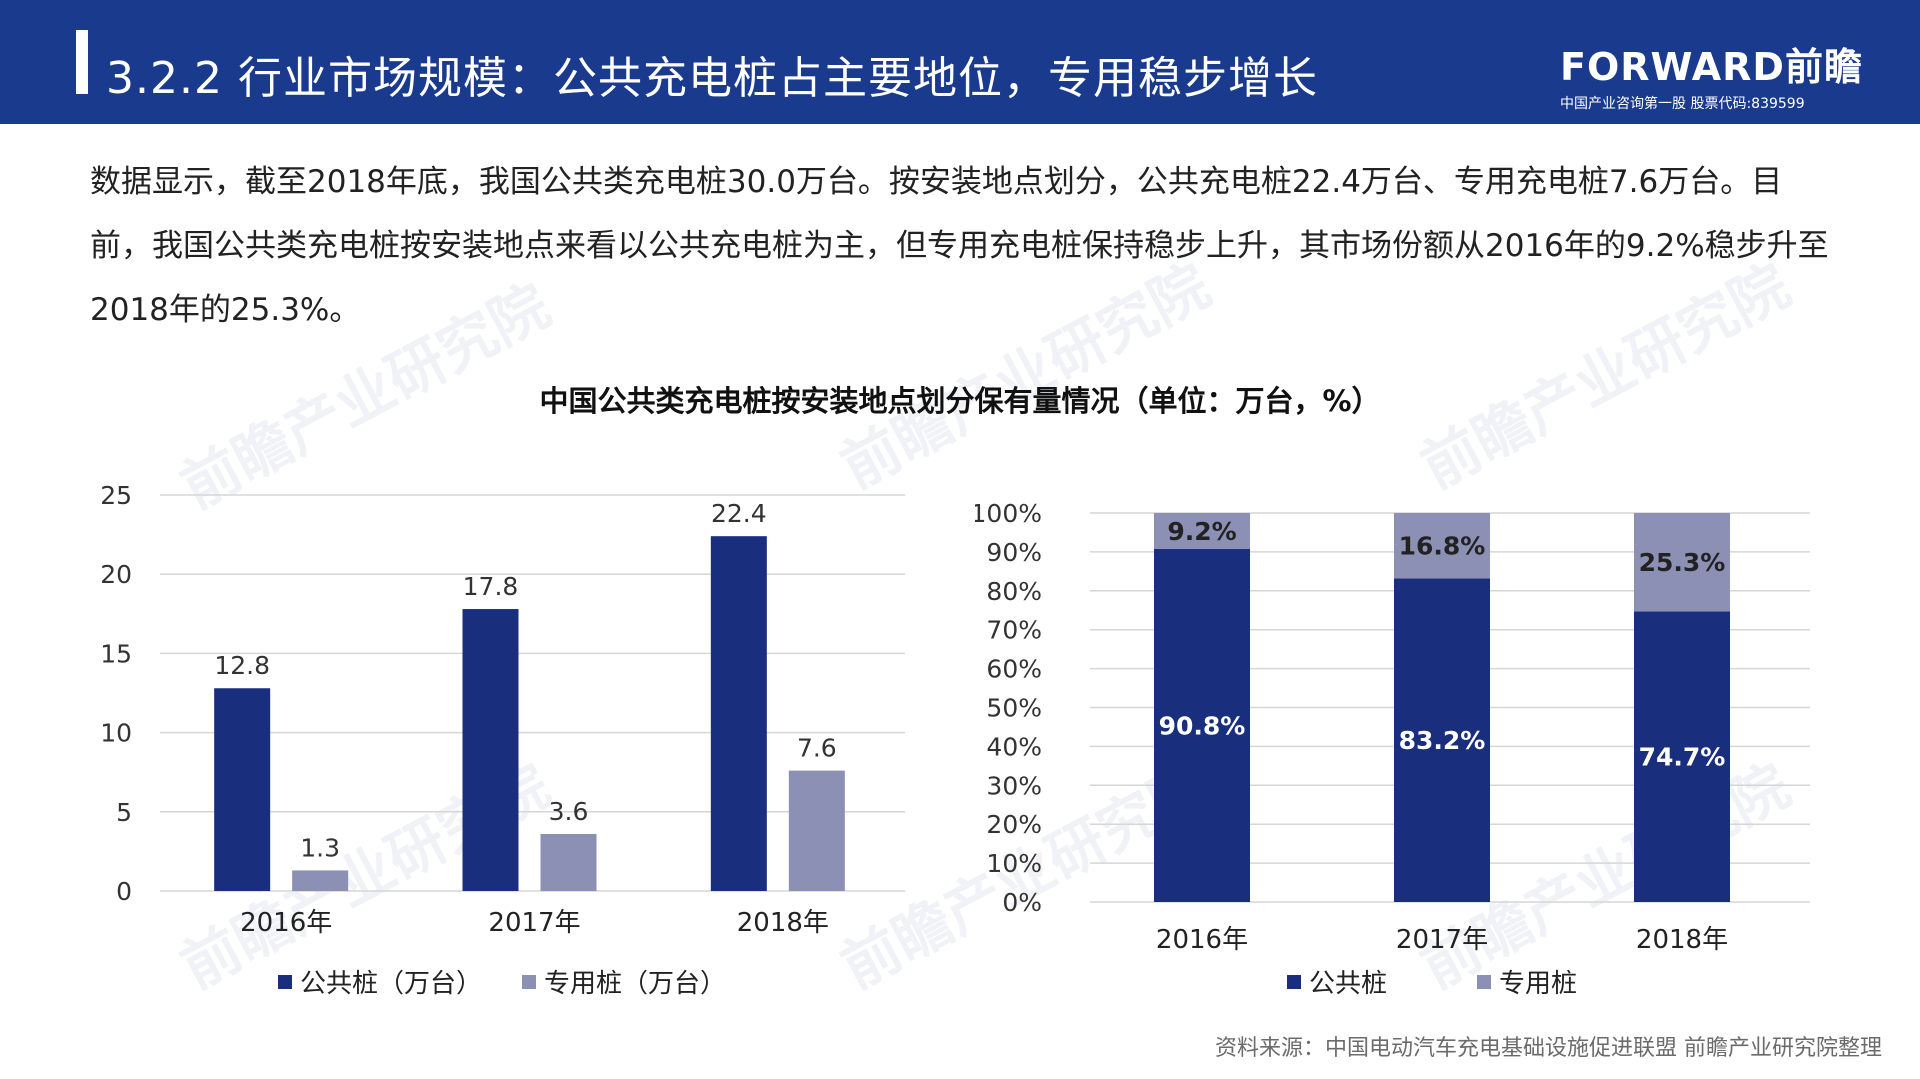  What do you see at coordinates (116, 574) in the screenshot?
I see `y-tick-label: 20` at bounding box center [116, 574].